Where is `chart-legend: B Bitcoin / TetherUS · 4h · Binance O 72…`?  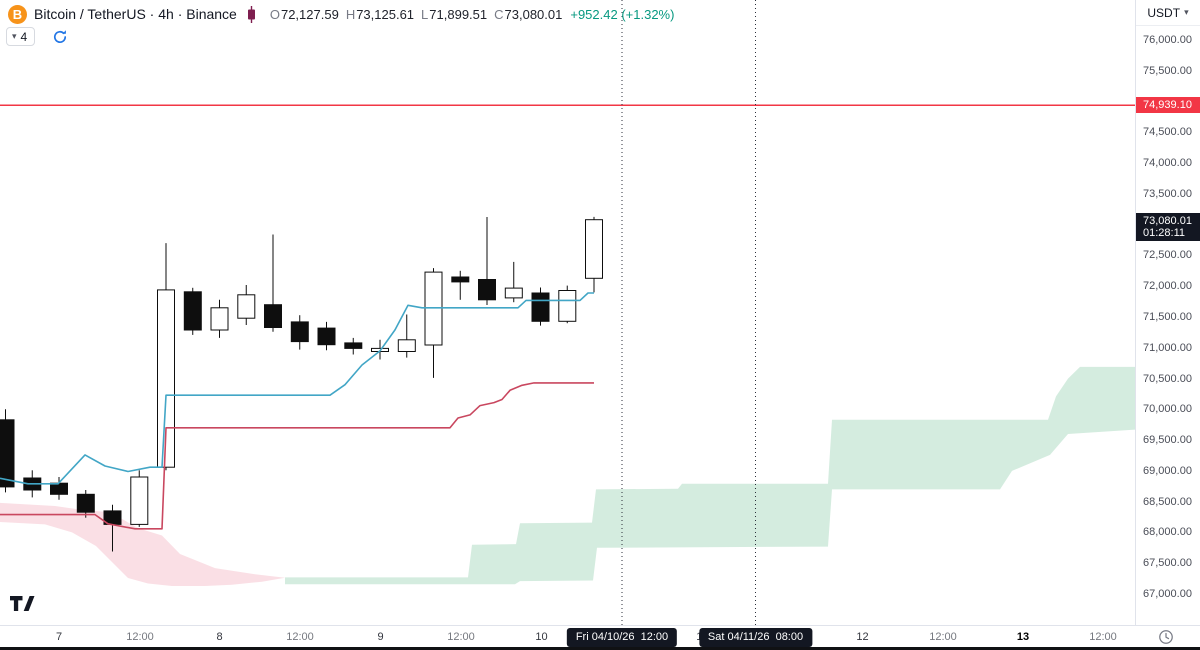 chart-legend: B Bitcoin / TetherUS · 4h · Binance O 72… is located at coordinates (341, 14).